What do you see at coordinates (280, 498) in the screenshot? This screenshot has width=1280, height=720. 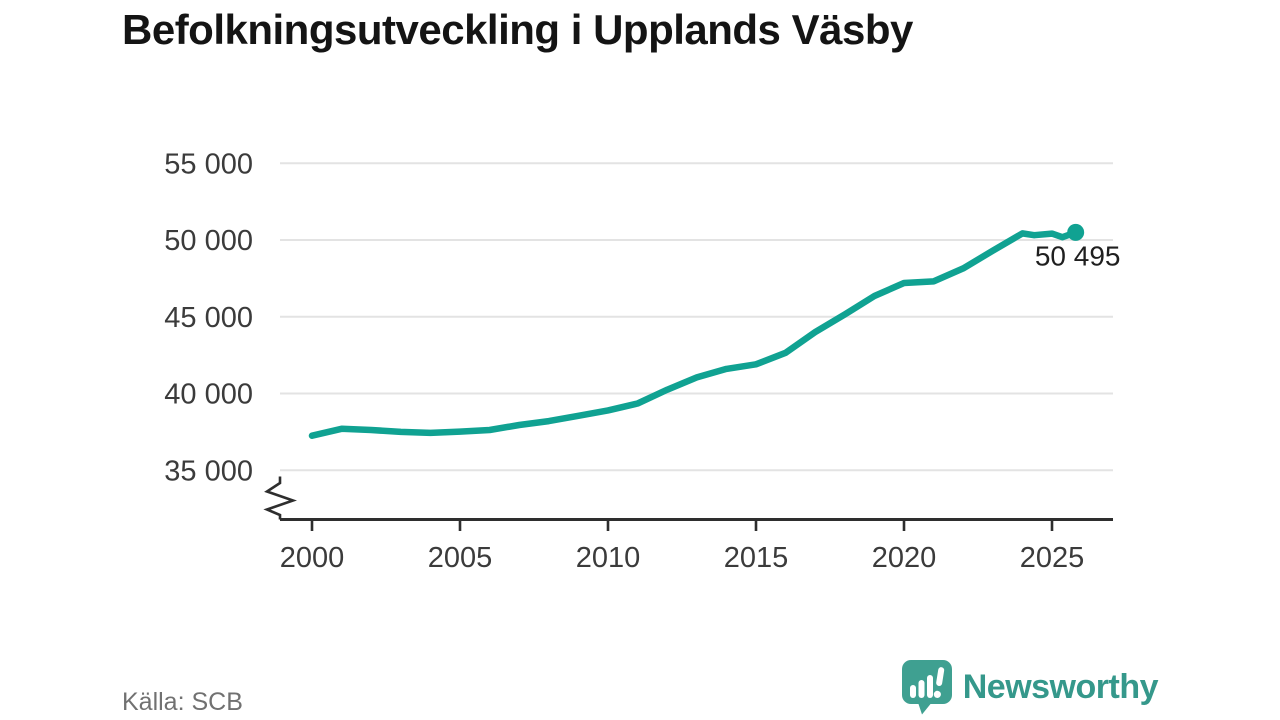 I see `axis-break-icon` at bounding box center [280, 498].